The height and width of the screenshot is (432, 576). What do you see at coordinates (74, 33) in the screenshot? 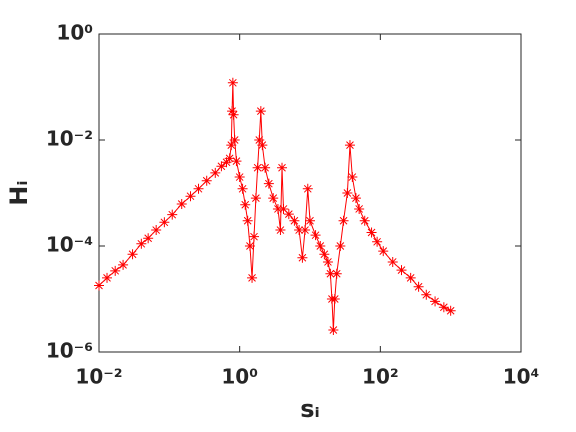
I see `y-tick-label: 10⁰` at bounding box center [74, 33].